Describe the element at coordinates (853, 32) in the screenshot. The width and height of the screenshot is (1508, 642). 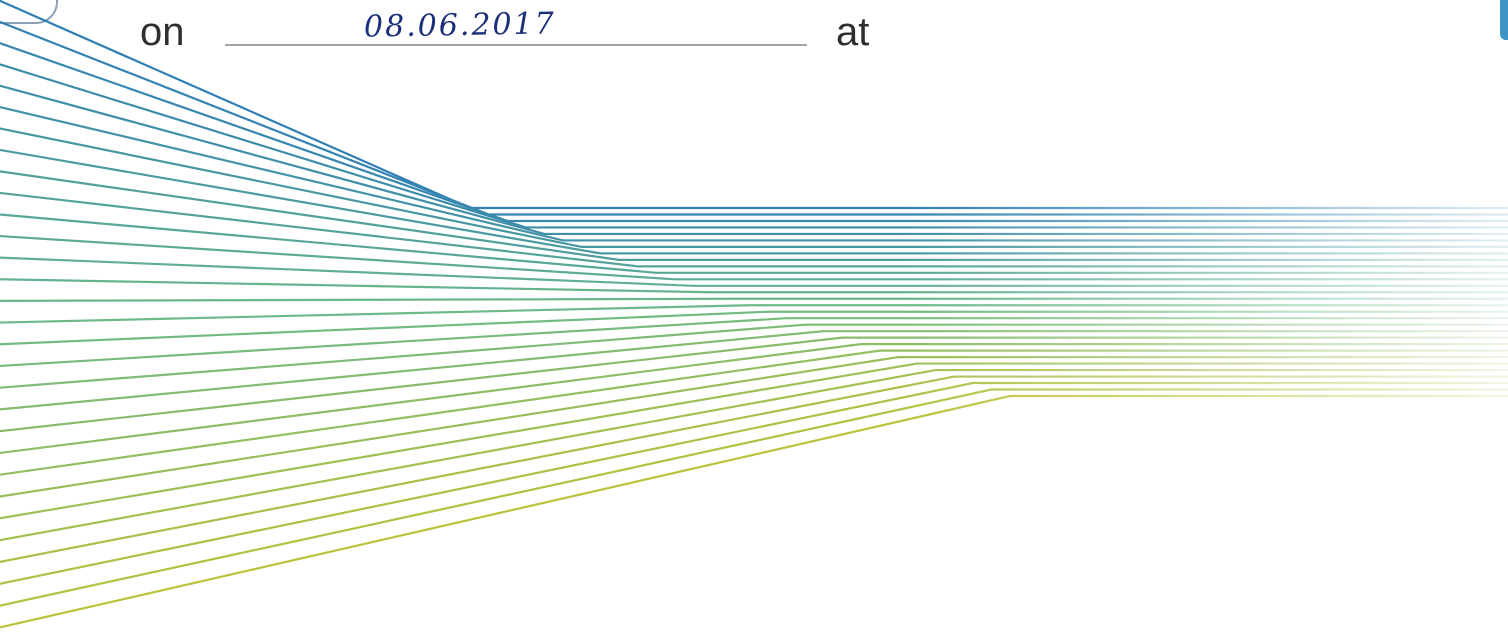
I see `at-label: at` at that location.